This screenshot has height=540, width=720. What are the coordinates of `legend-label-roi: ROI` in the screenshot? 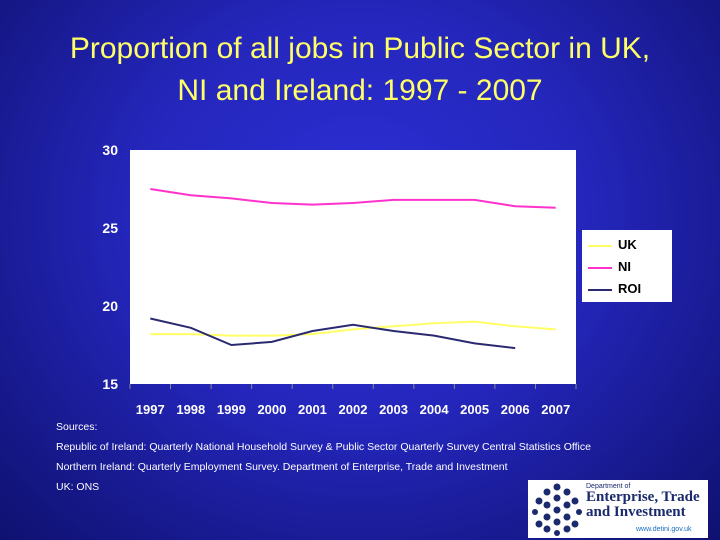 It's located at (630, 288).